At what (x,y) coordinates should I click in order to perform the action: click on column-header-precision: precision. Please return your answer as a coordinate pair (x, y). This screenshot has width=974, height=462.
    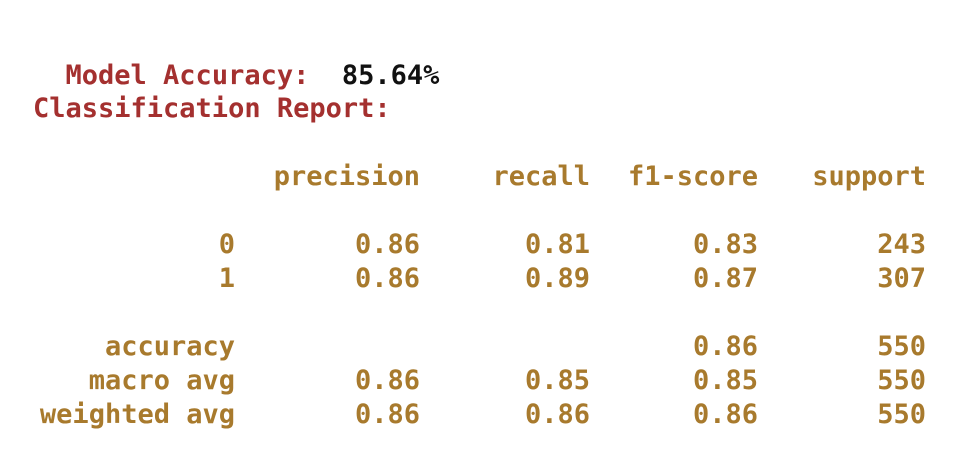
    Looking at the image, I should click on (346, 176).